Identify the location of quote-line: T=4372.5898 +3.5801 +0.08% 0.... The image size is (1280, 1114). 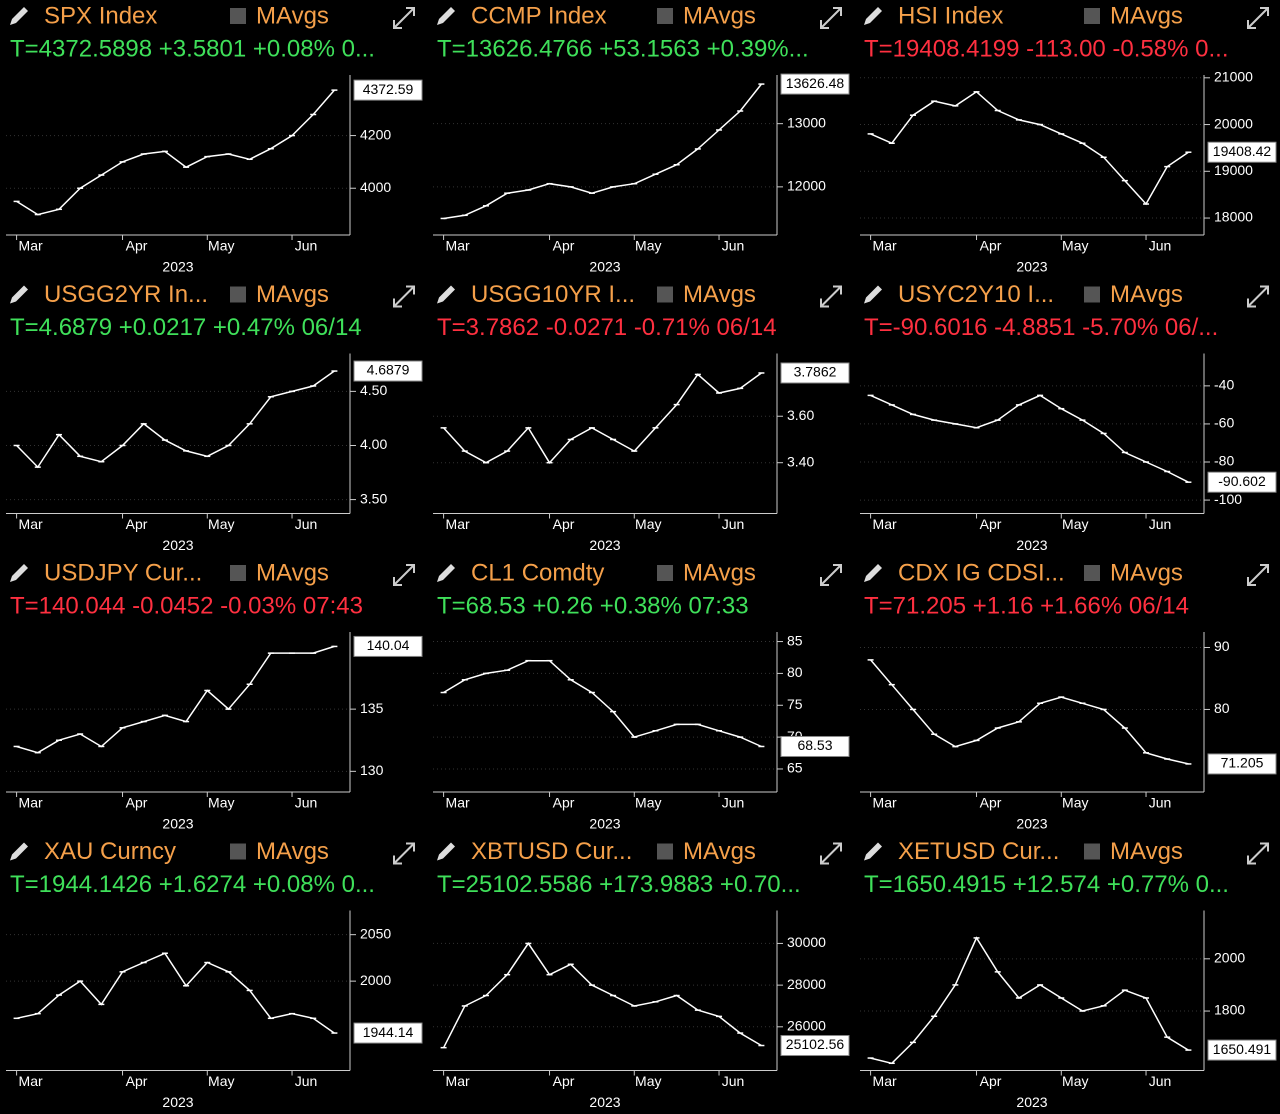
(192, 48).